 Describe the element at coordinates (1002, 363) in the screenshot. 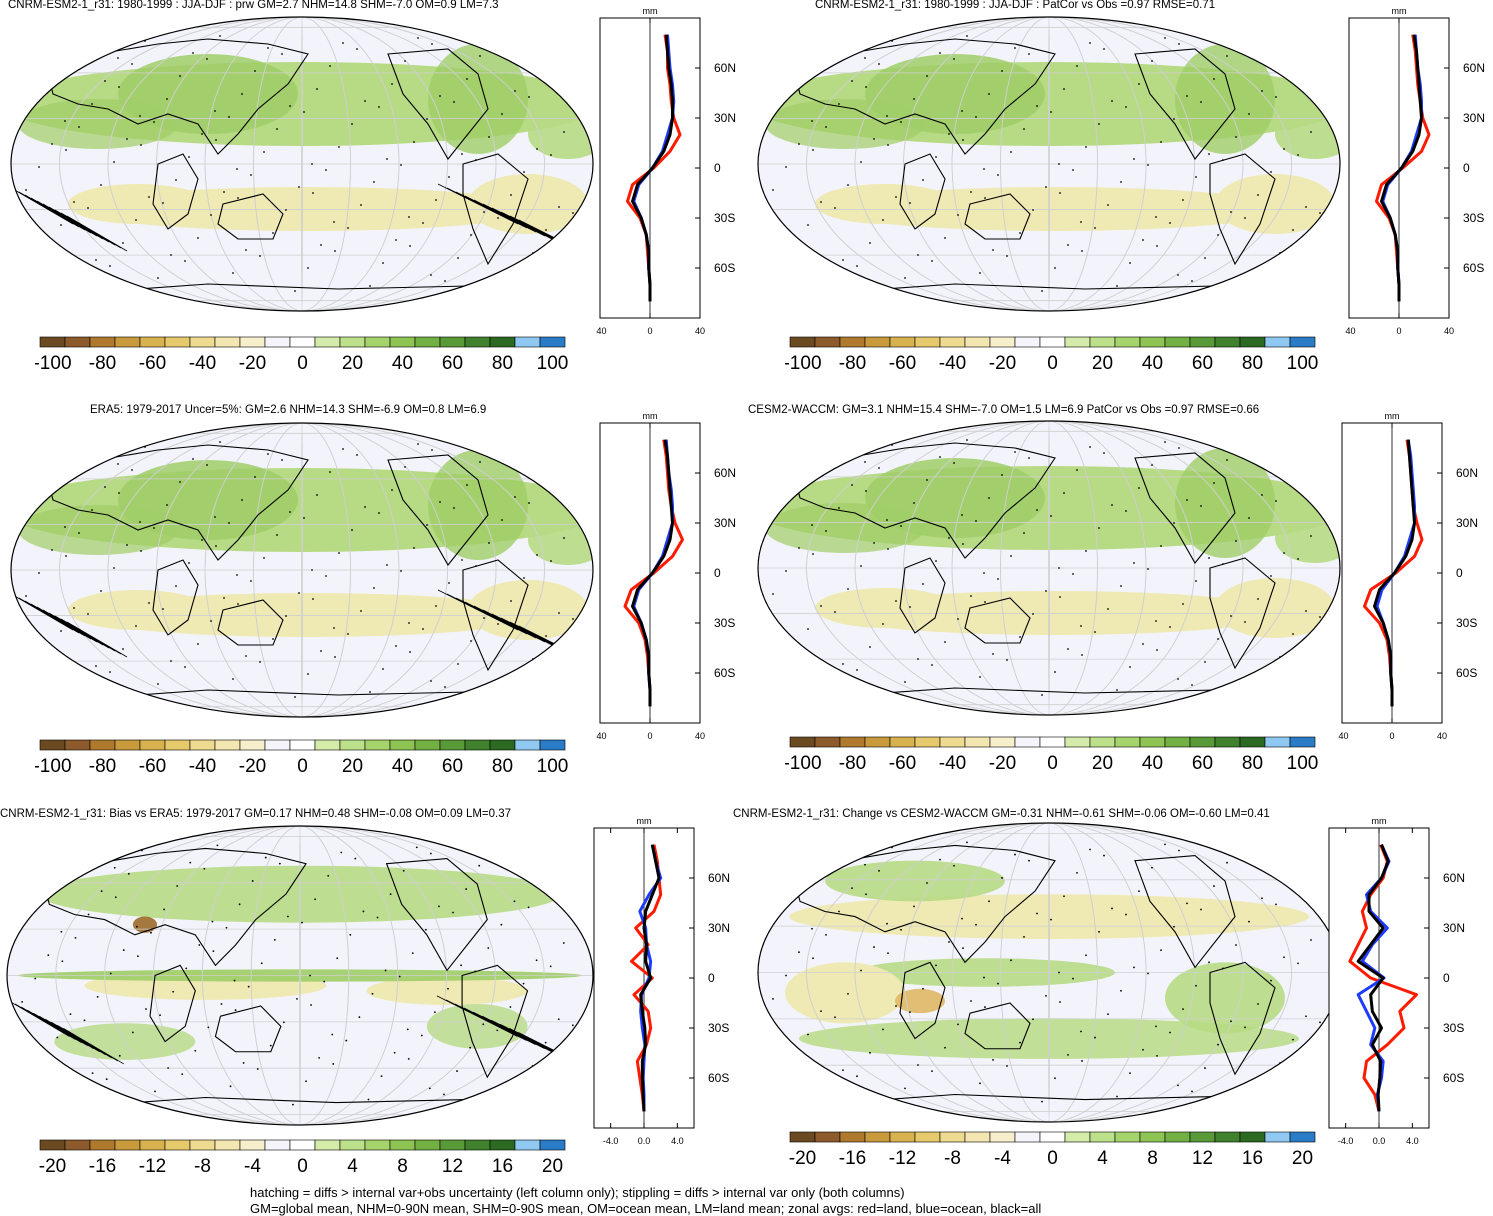

I see `colorbar-label: -20` at that location.